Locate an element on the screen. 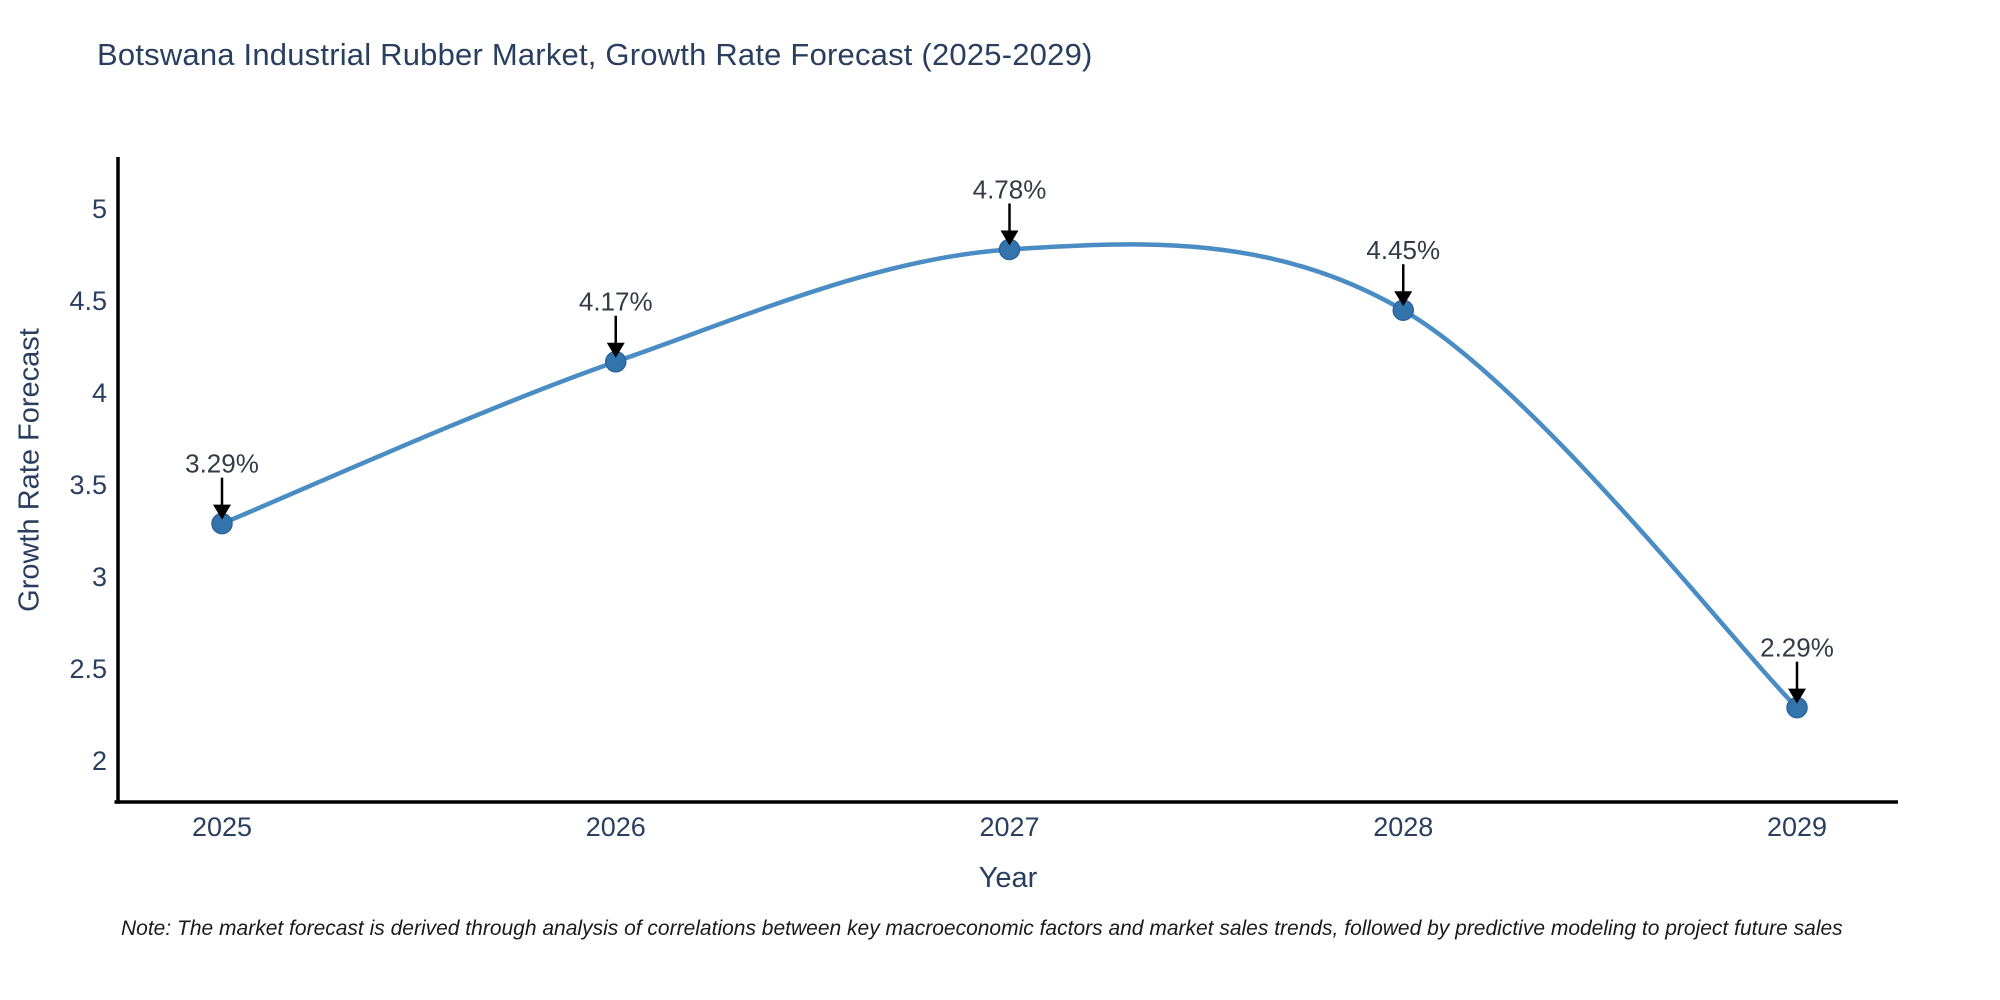 Image resolution: width=2000 pixels, height=1000 pixels. y-tick-label-2: 2 is located at coordinates (99, 761).